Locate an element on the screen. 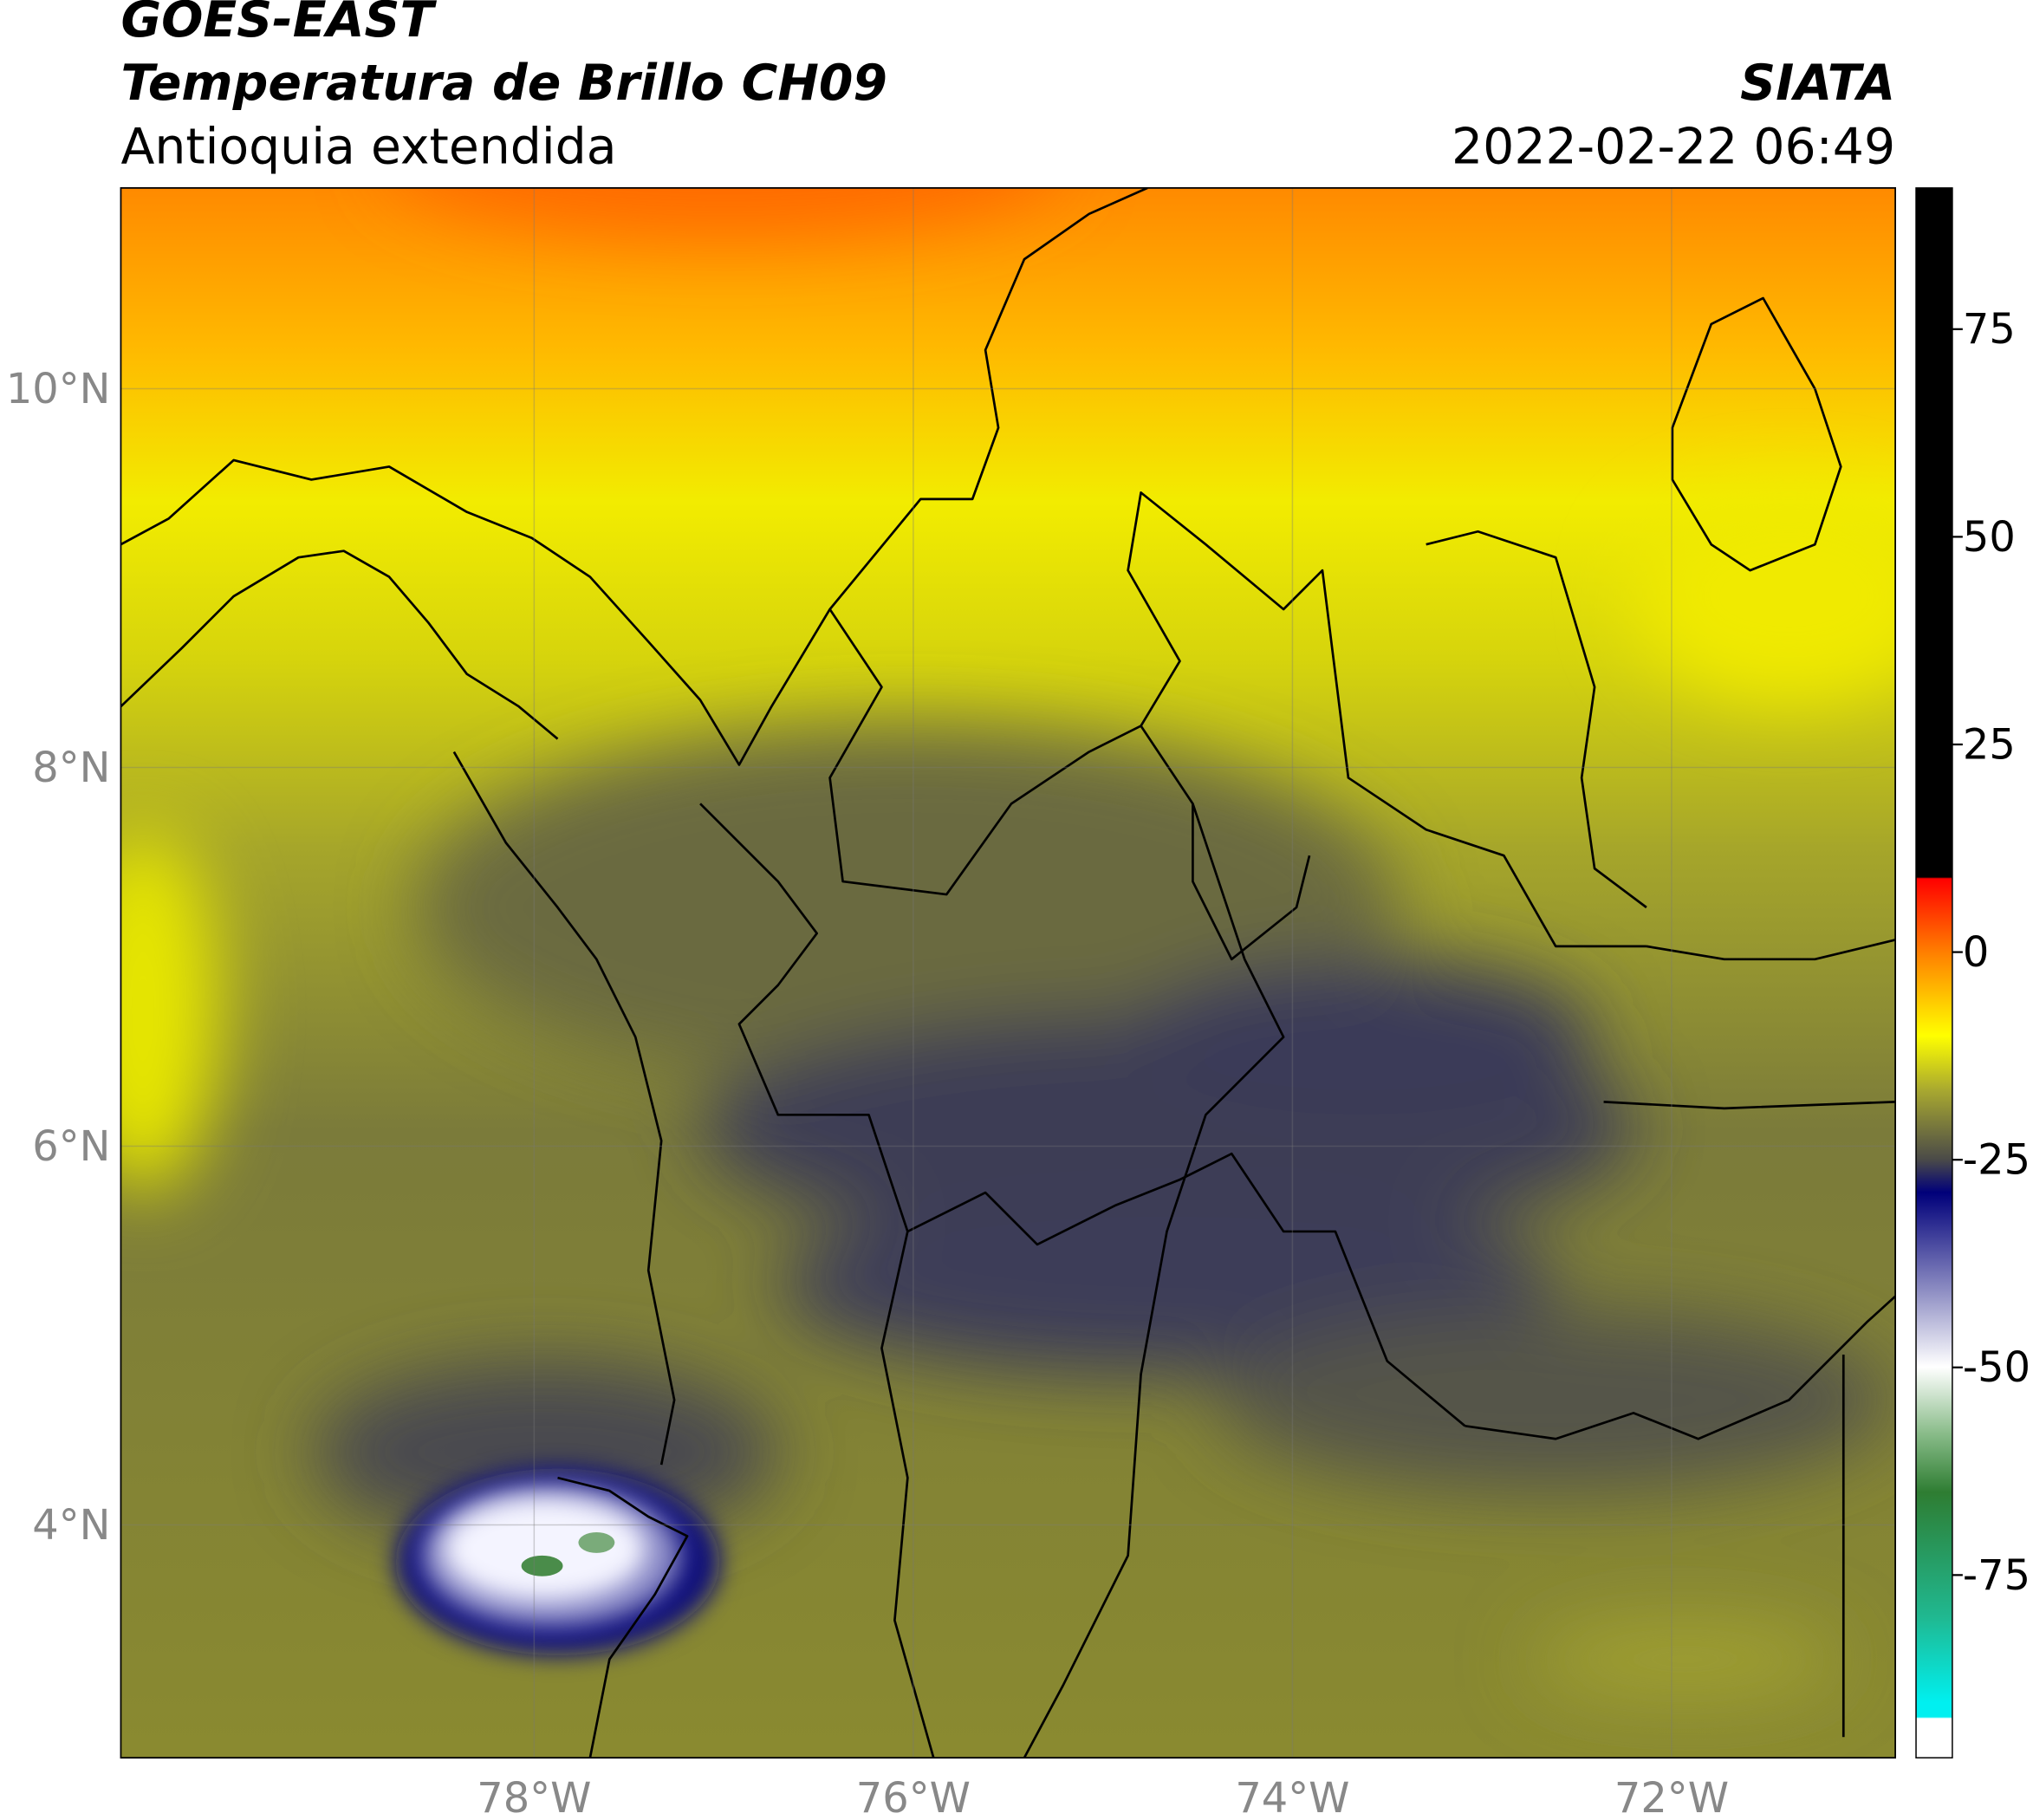 The width and height of the screenshot is (2033, 1820). colorbar is located at coordinates (1934, 972).